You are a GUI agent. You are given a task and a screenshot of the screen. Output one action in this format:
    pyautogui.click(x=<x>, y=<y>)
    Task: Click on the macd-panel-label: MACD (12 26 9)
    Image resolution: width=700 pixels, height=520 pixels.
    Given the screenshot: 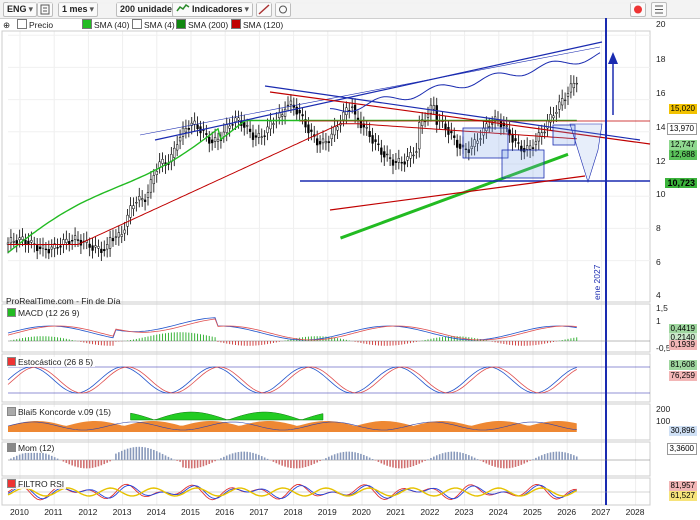 What is the action you would take?
    pyautogui.click(x=43, y=313)
    